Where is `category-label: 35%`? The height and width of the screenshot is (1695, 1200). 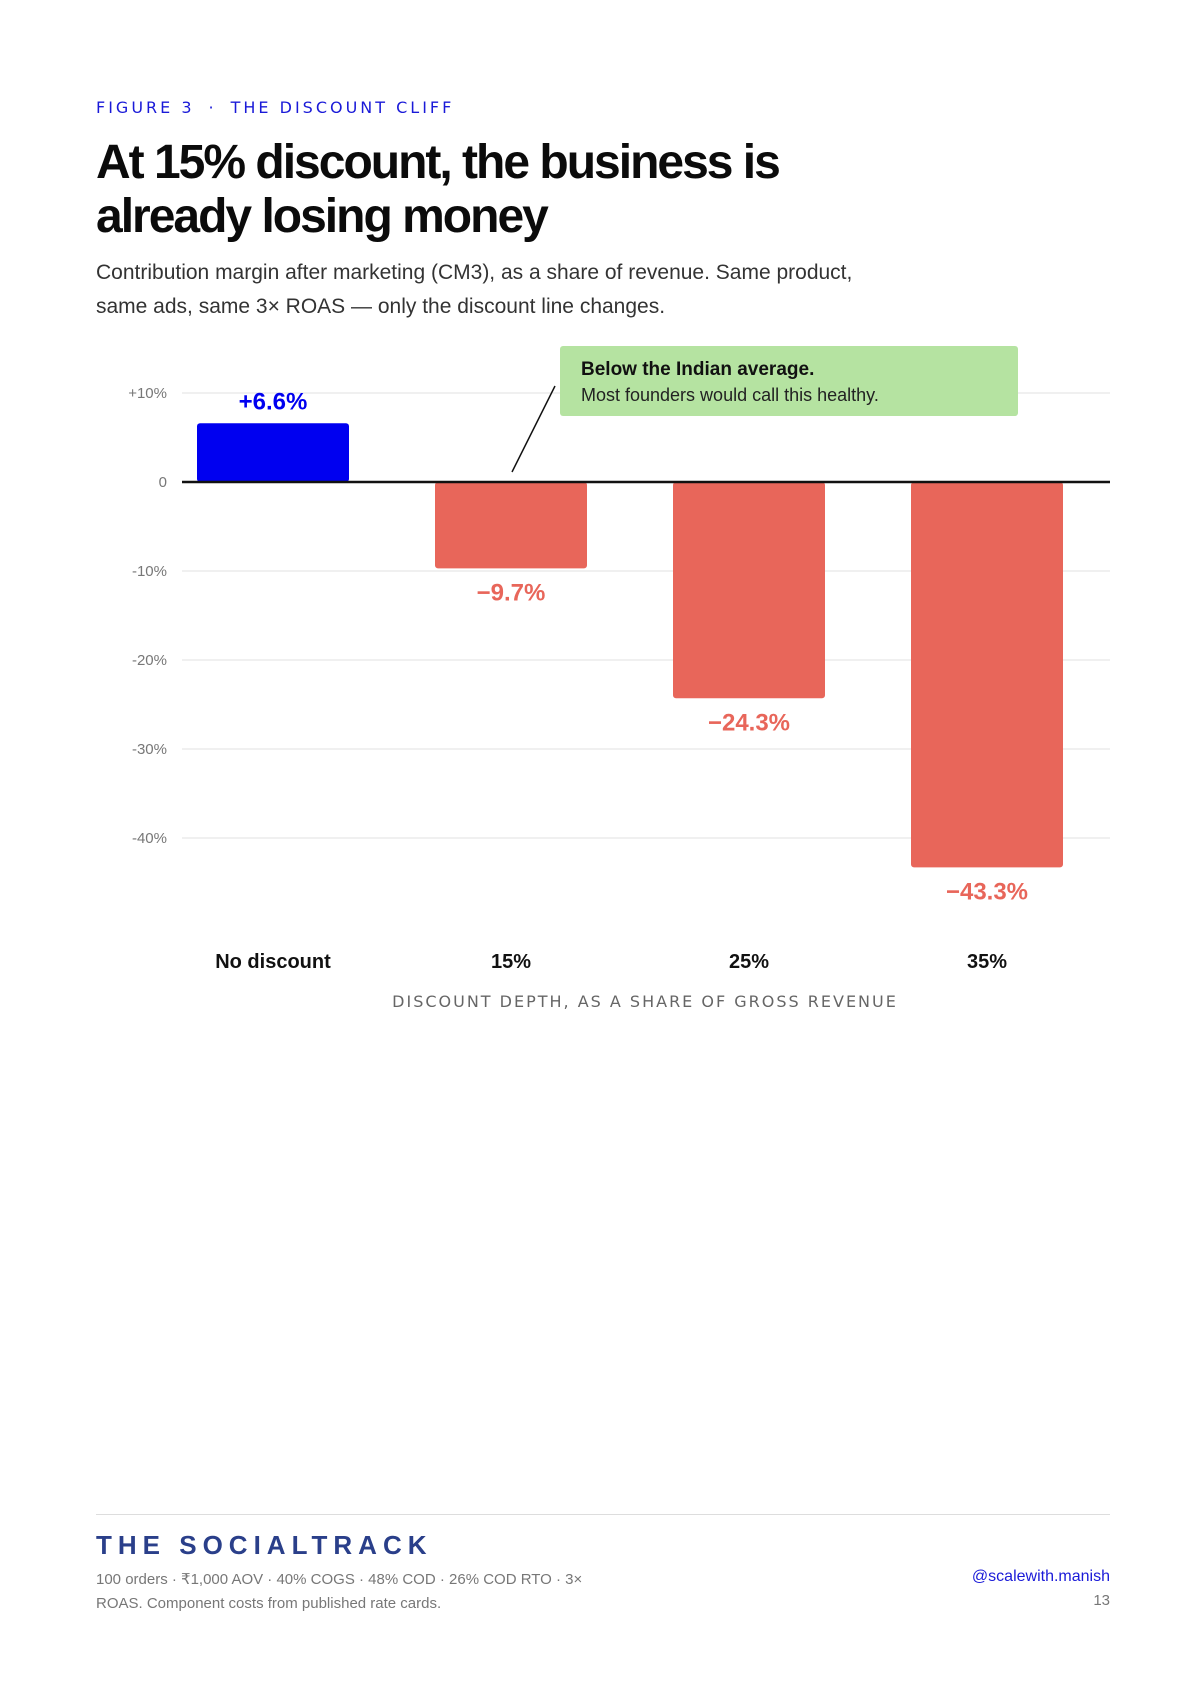
category-label: 35% is located at coordinates (987, 962).